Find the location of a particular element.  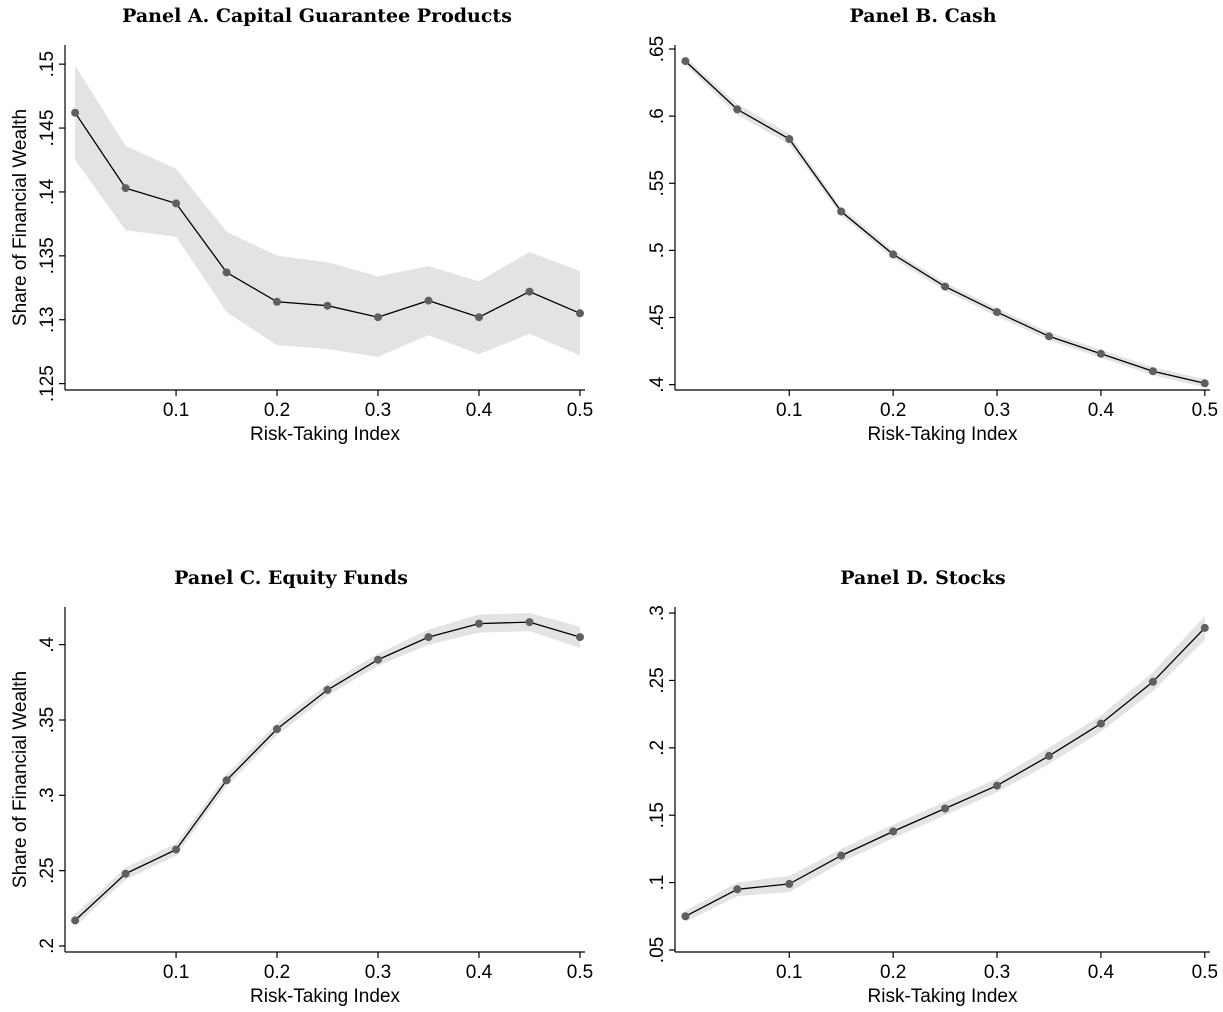

y-tick-label: .125 is located at coordinates (47, 383).